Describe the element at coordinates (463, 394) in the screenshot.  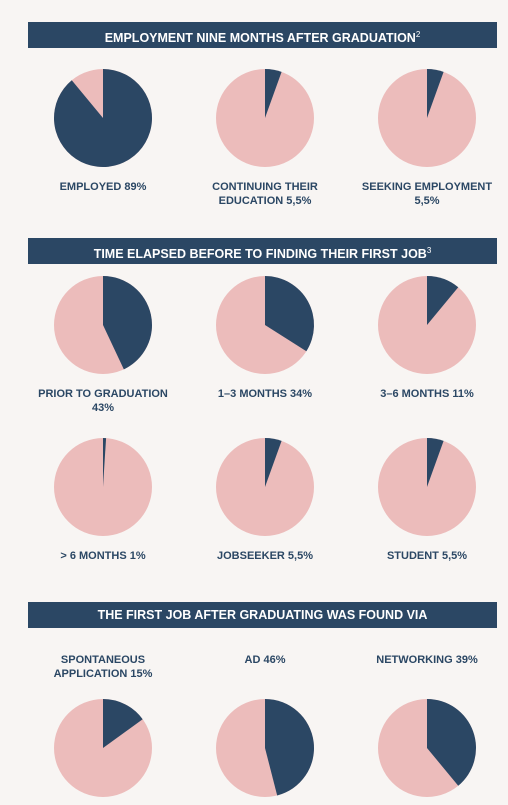
I see `pie-value-label: 11%` at that location.